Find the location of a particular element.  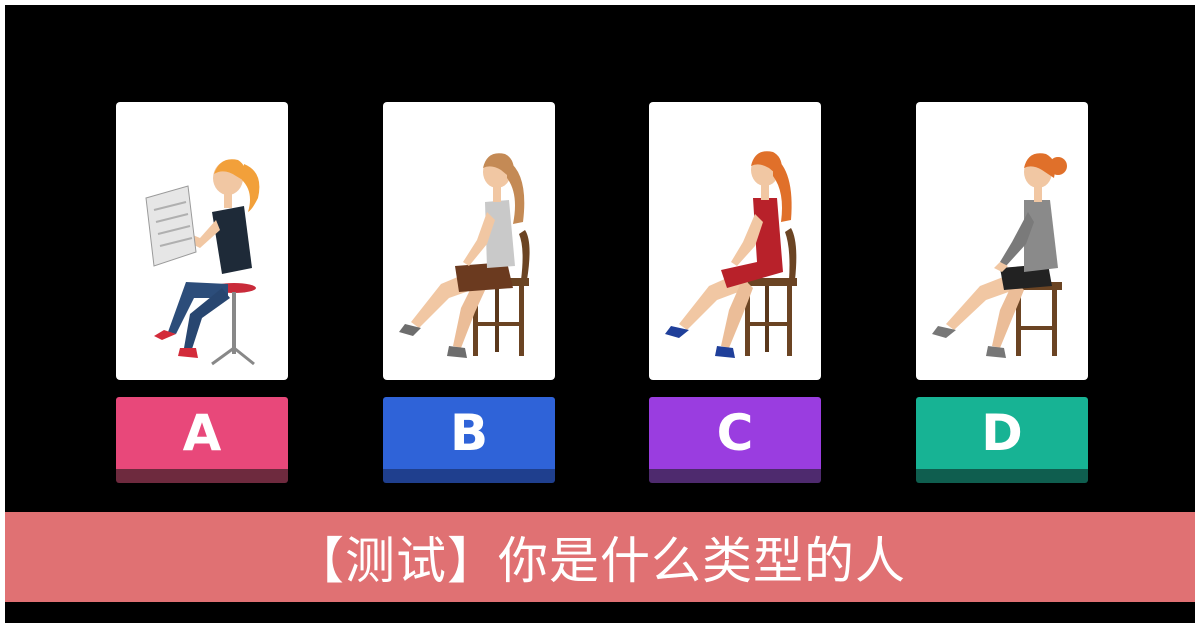

page-title: 【测试】你是什么类型的人 is located at coordinates (600, 561).